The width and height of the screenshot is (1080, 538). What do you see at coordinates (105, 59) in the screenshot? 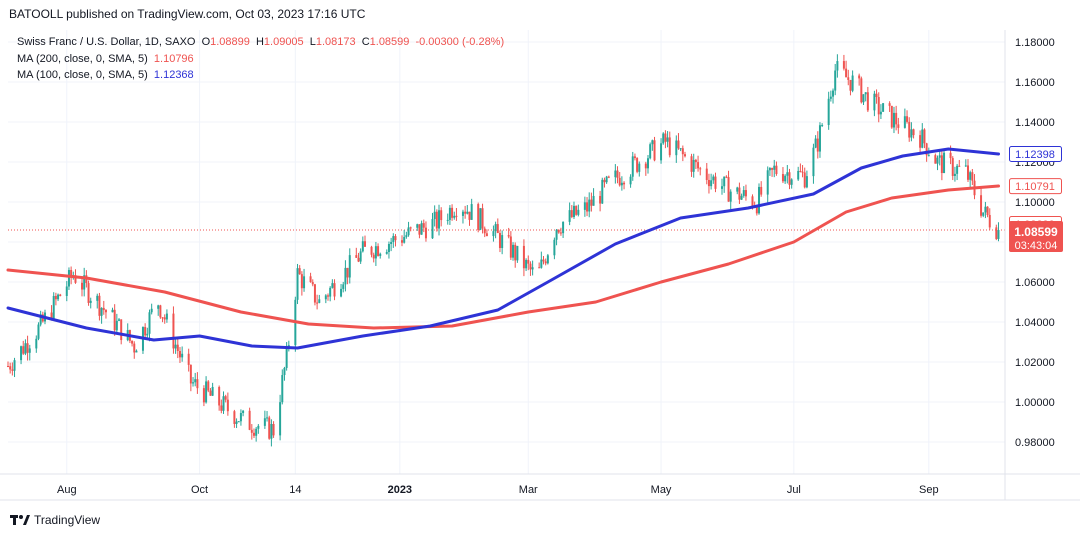
I see `legend-ma200-row: MA (200, close, 0, SMA, 5) 1.10796` at bounding box center [105, 59].